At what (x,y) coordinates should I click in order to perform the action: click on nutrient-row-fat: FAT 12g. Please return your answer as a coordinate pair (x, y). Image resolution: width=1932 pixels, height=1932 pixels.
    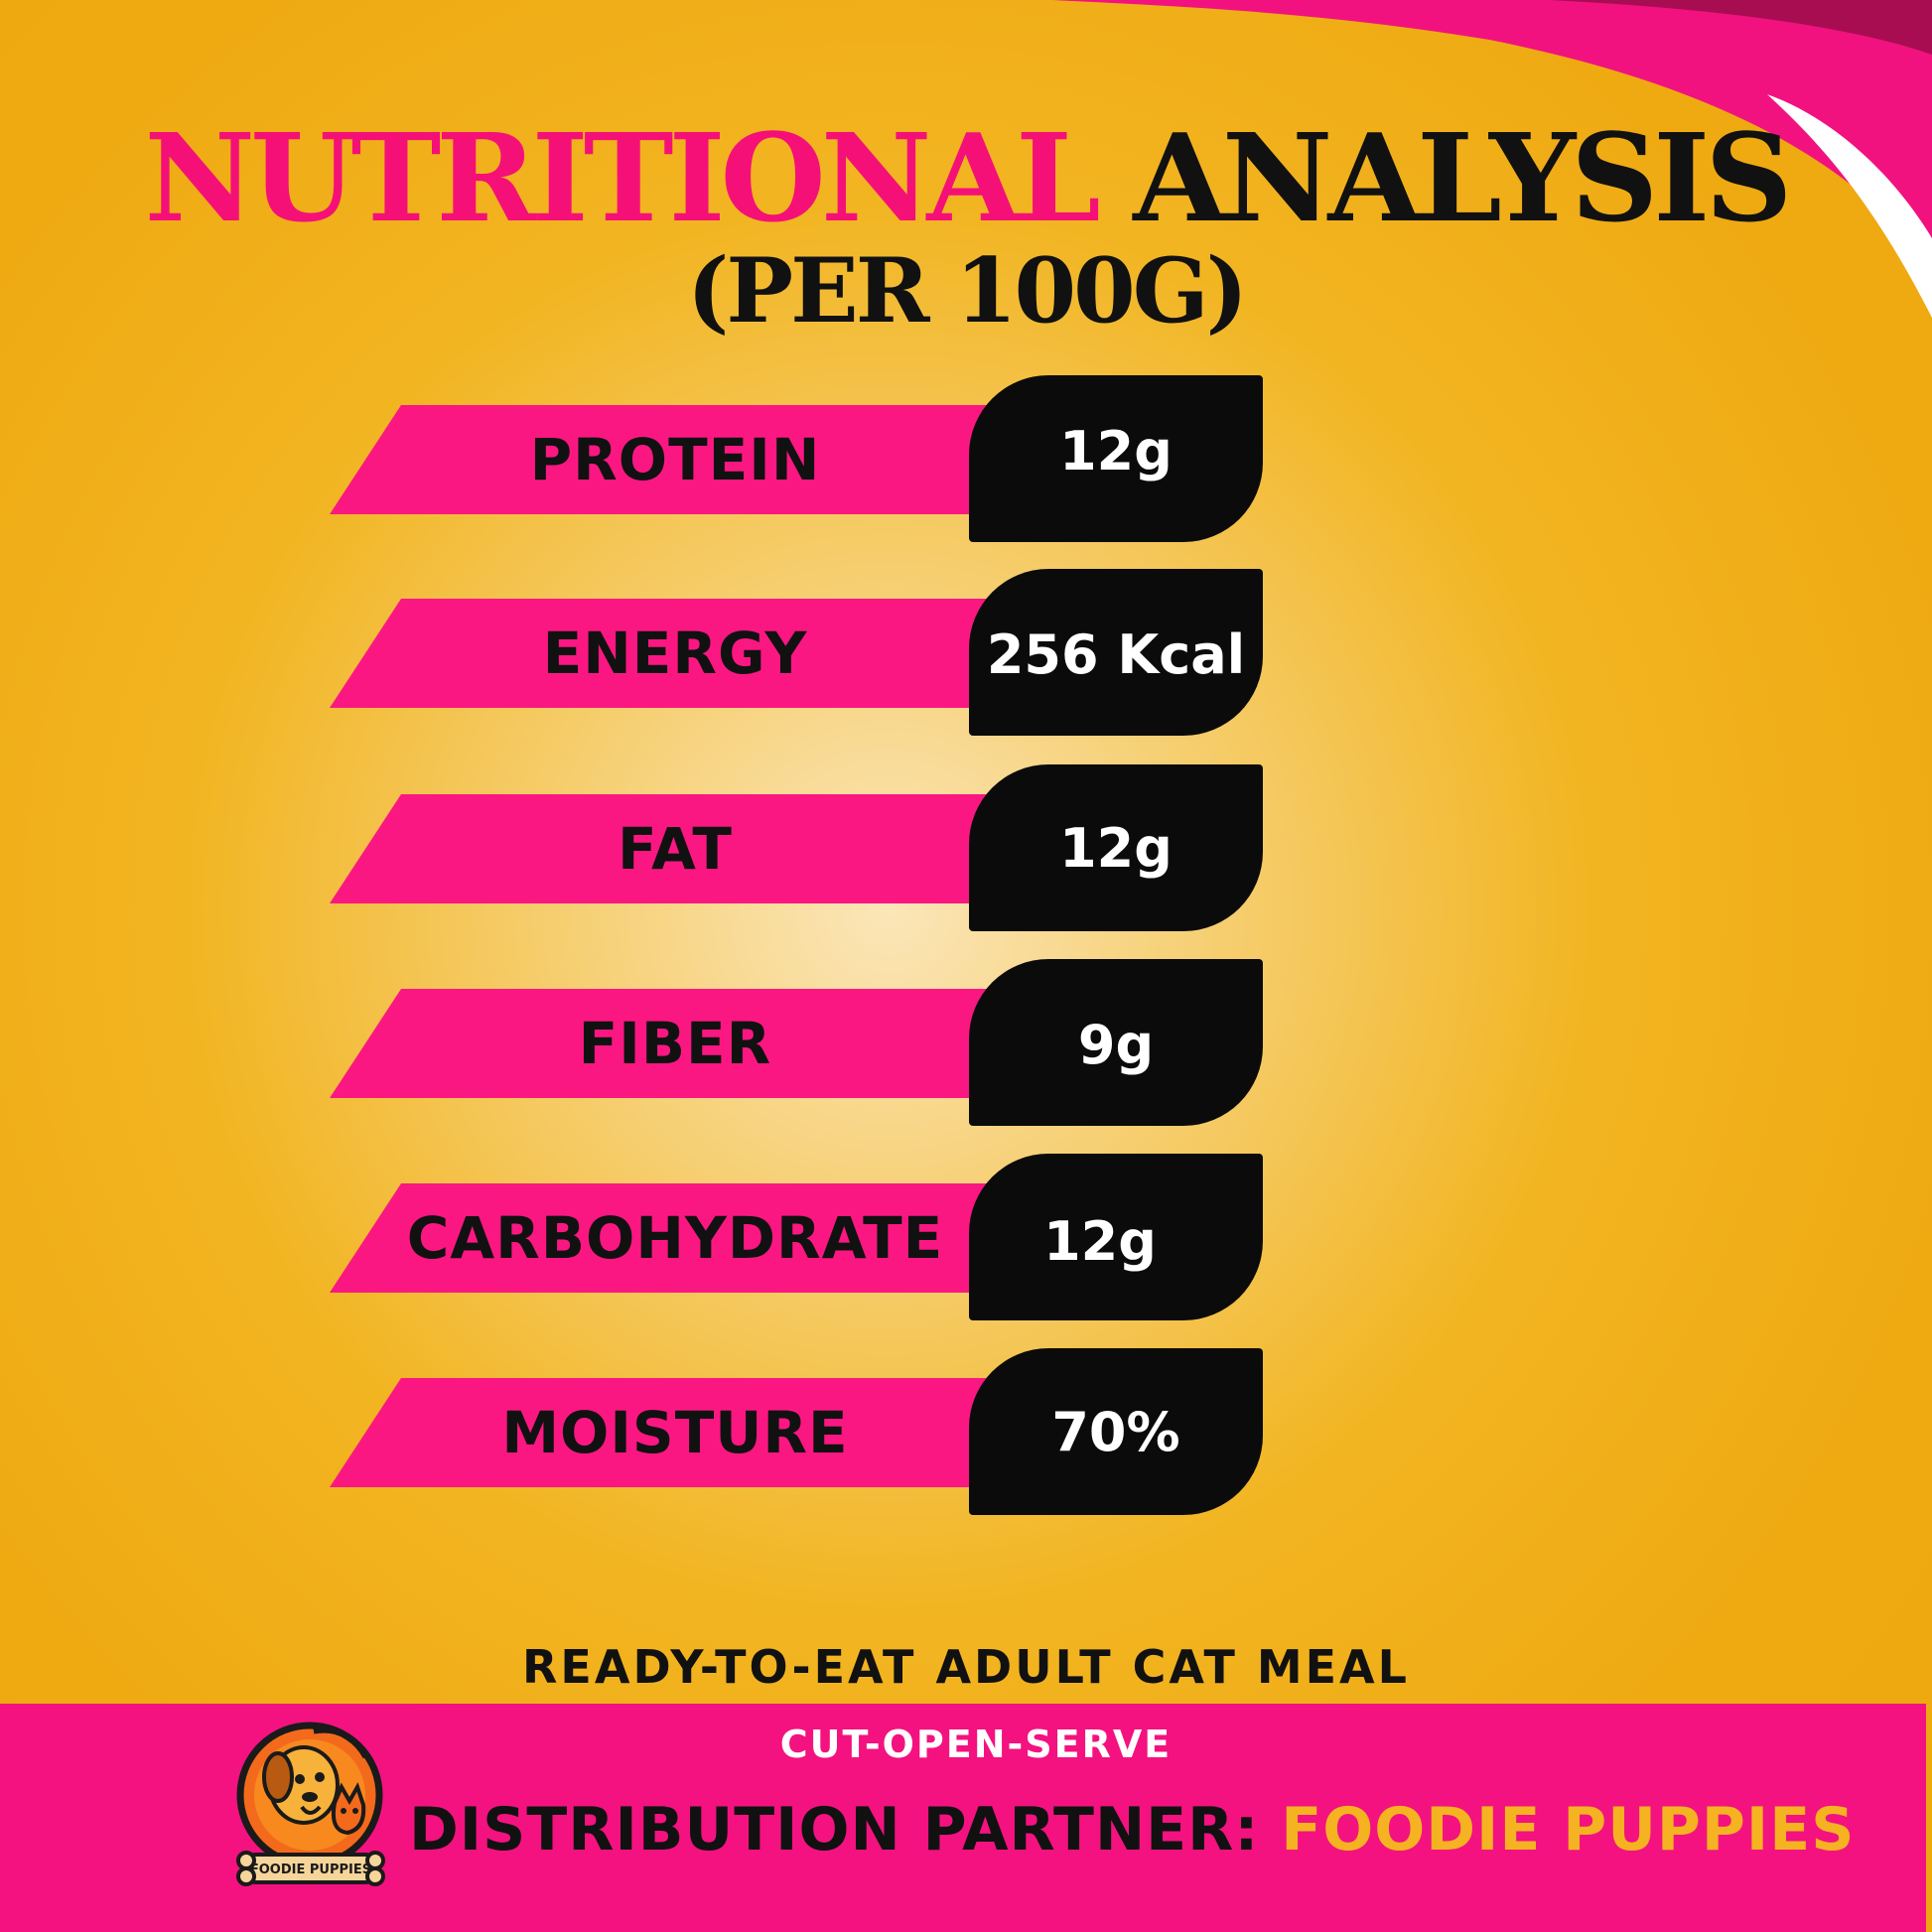
    Looking at the image, I should click on (966, 849).